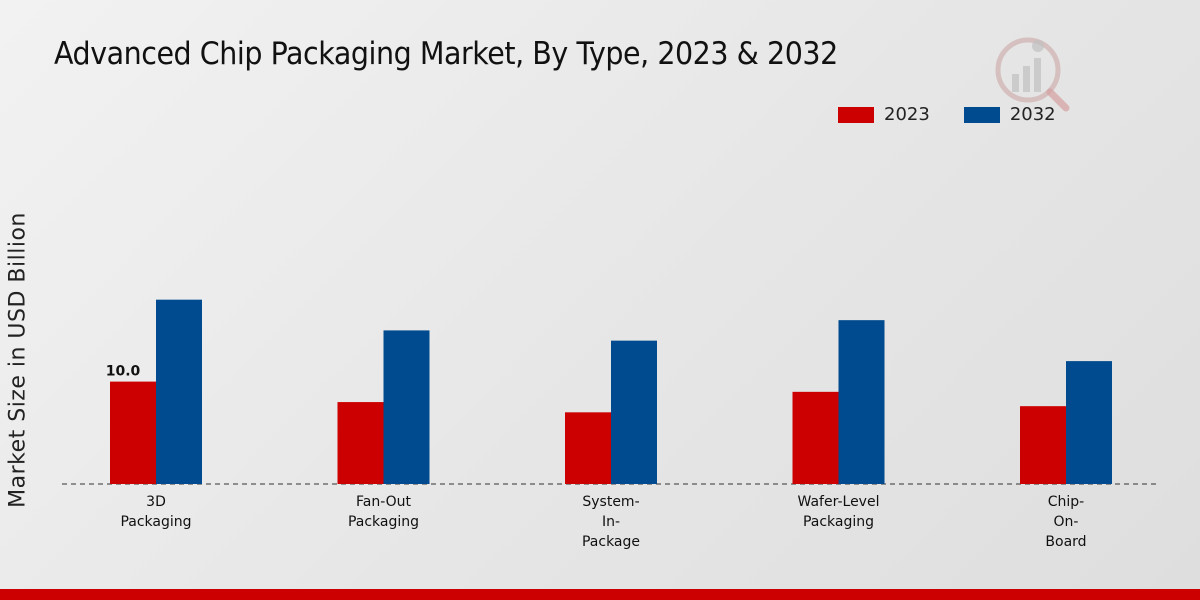  Describe the element at coordinates (360, 443) in the screenshot. I see `bar-2023-fan-out-packaging` at that location.